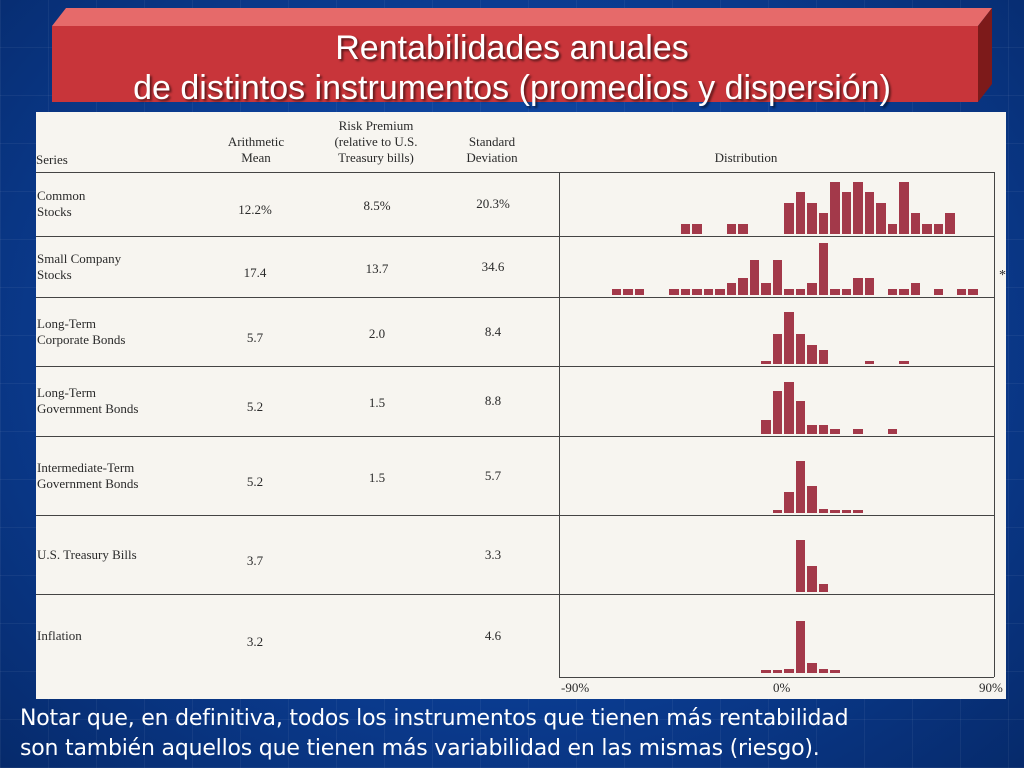 Image resolution: width=1024 pixels, height=768 pixels. I want to click on header-std-line1: Standard, so click(492, 141).